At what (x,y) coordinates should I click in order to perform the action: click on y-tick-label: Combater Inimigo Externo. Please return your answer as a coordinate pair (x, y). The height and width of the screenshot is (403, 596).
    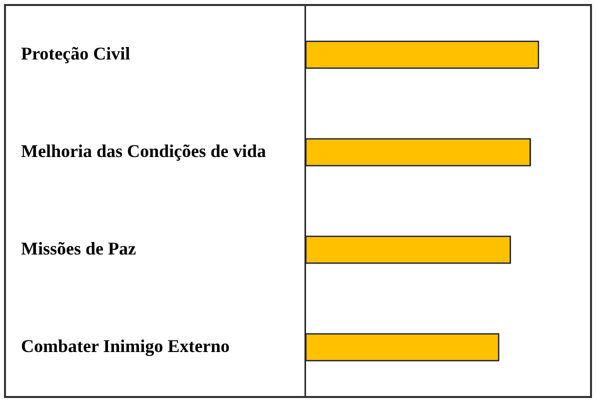
    Looking at the image, I should click on (125, 346).